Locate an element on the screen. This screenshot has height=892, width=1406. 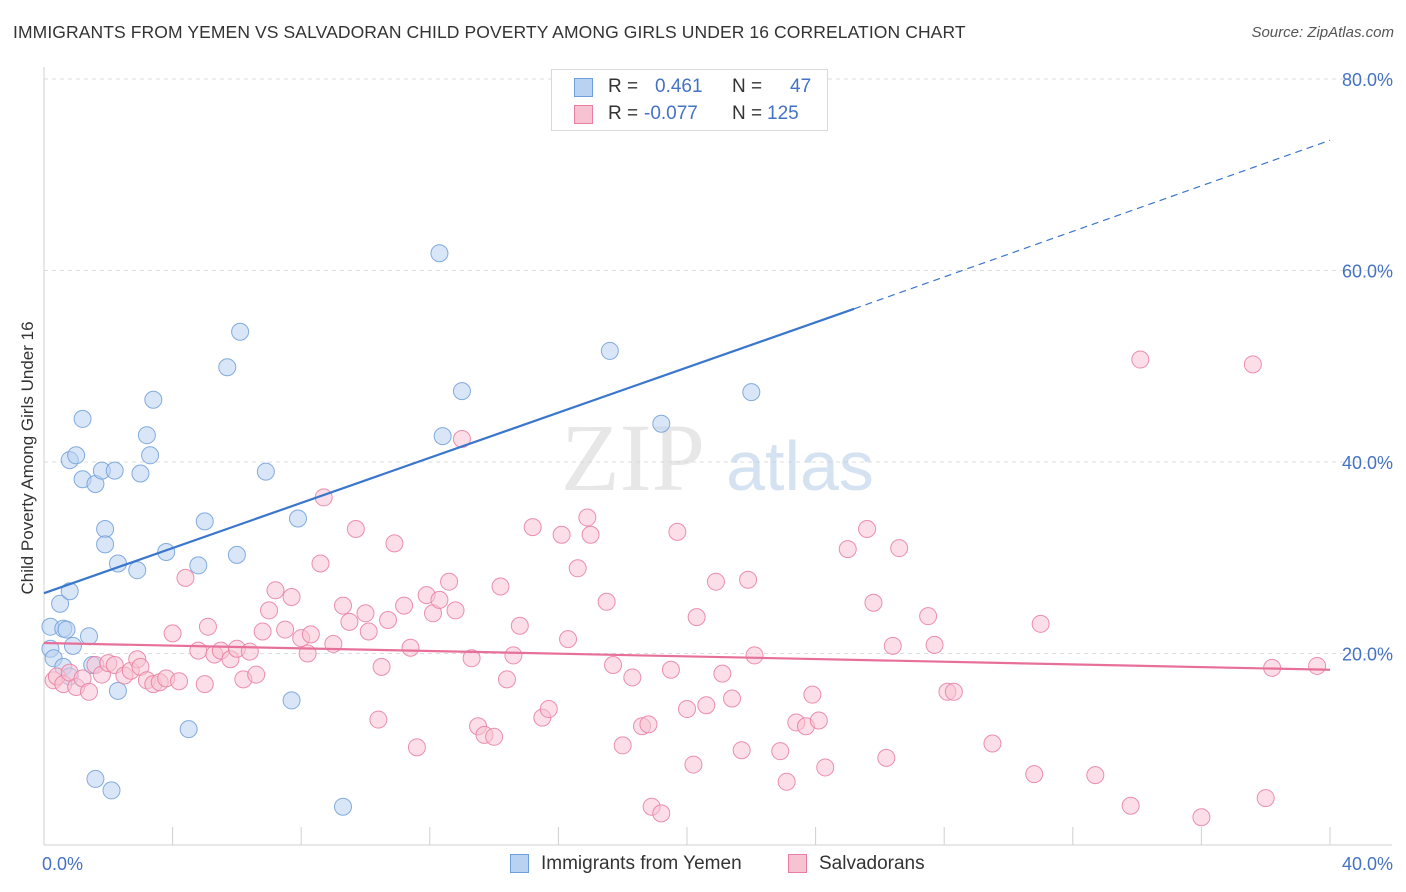
y-tick-label: 20.0% is located at coordinates (1367, 655).